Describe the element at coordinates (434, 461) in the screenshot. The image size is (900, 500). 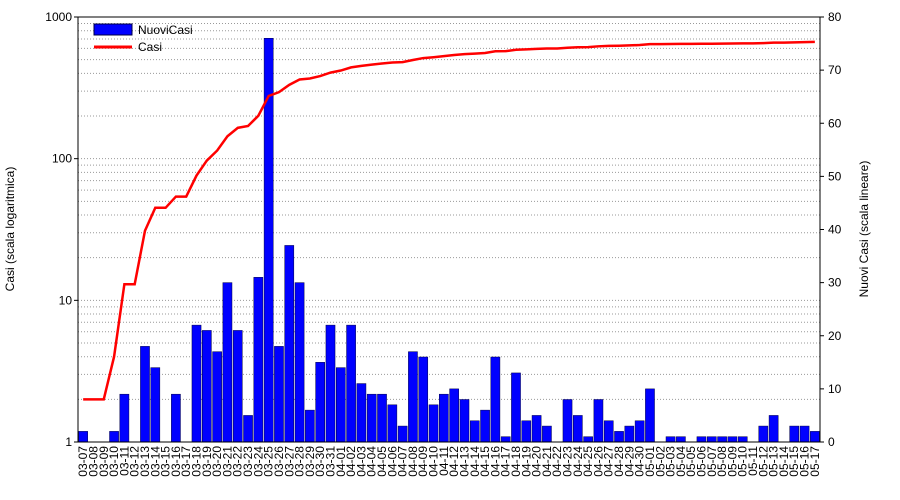
I see `x-tick-label: 04-10` at that location.